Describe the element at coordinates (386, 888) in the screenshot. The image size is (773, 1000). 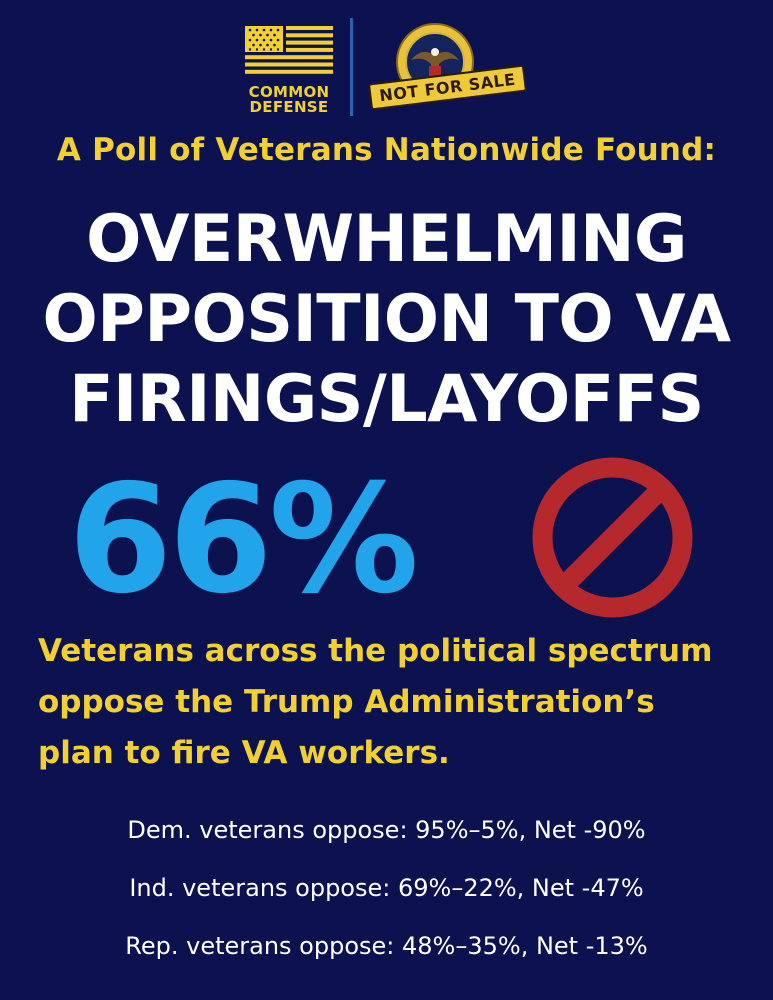
I see `ind-stat-line: Ind. veterans oppose: 69%–22%, Net -47%` at that location.